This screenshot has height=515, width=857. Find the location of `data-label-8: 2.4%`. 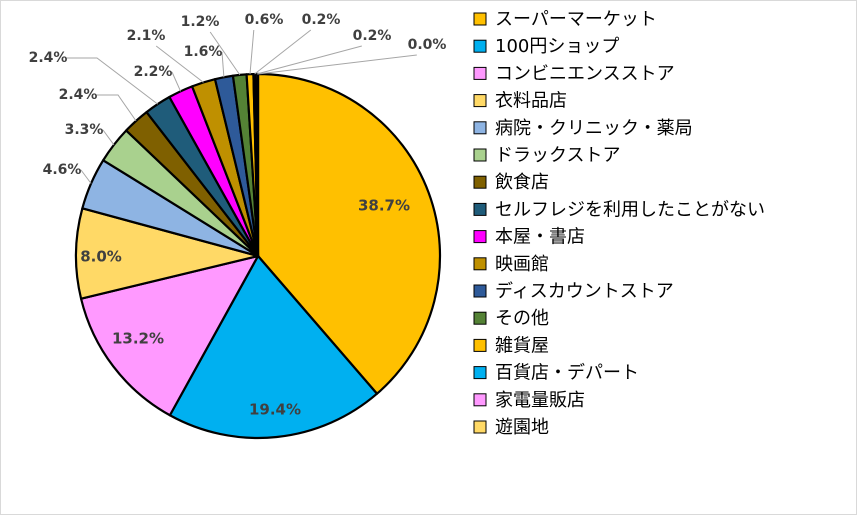

data-label-8: 2.4% is located at coordinates (48, 58).